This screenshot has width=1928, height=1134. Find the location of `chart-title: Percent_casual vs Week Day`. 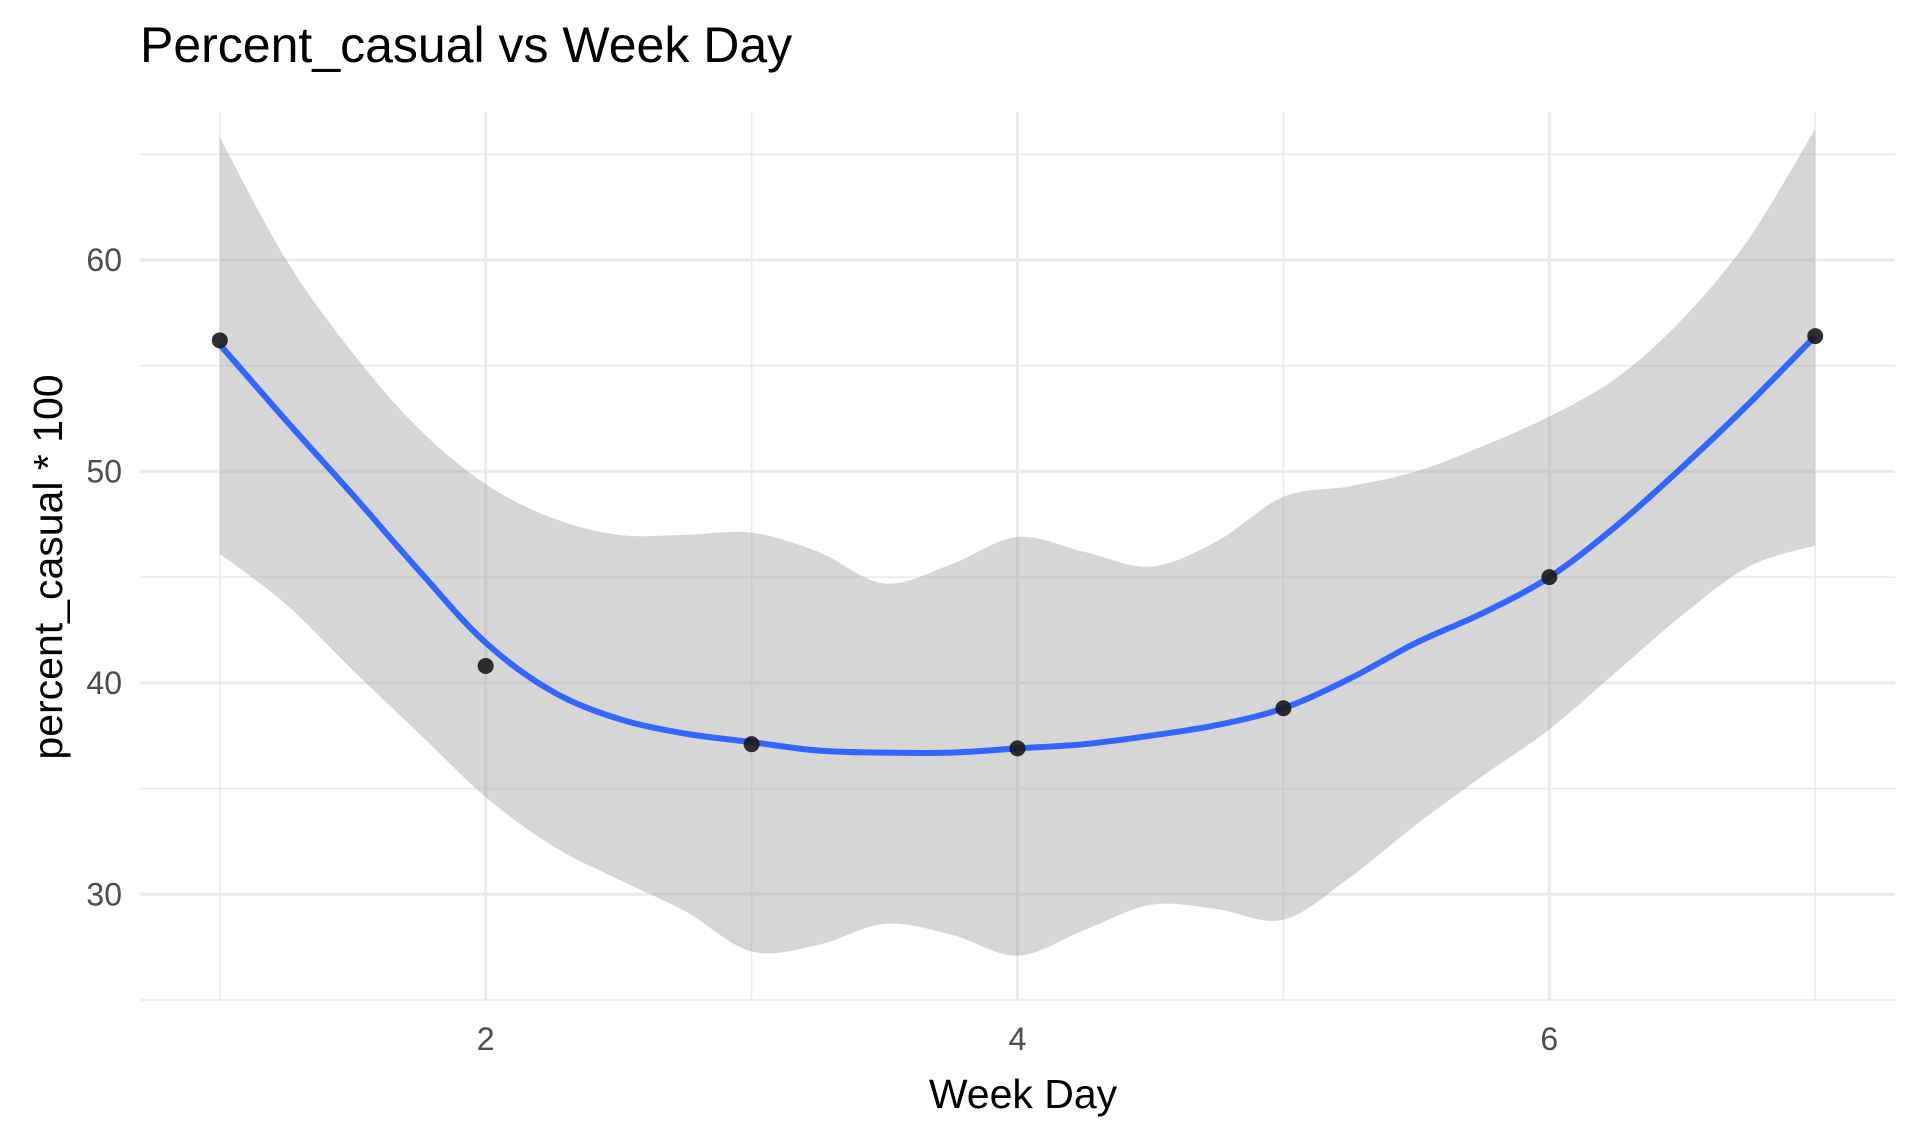

chart-title: Percent_casual vs Week Day is located at coordinates (466, 45).